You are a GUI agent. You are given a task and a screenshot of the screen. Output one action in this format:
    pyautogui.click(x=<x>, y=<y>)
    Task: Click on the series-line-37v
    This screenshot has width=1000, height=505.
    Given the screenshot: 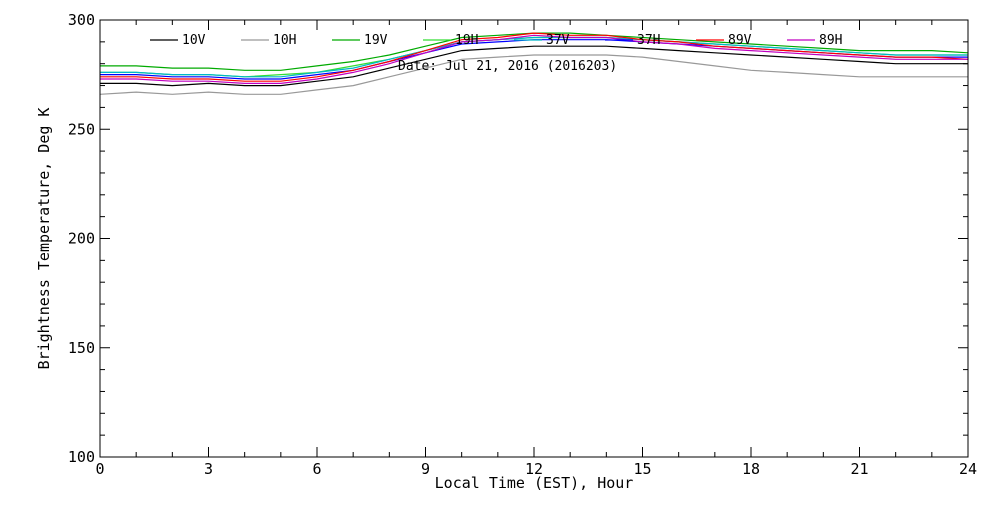 What is the action you would take?
    pyautogui.click(x=534, y=57)
    